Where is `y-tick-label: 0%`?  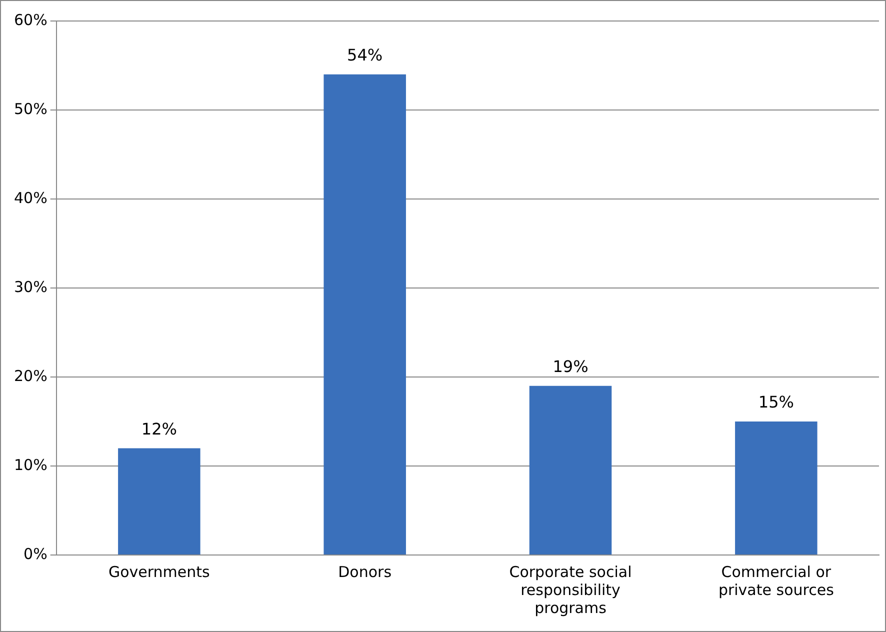
y-tick-label: 0% is located at coordinates (36, 553).